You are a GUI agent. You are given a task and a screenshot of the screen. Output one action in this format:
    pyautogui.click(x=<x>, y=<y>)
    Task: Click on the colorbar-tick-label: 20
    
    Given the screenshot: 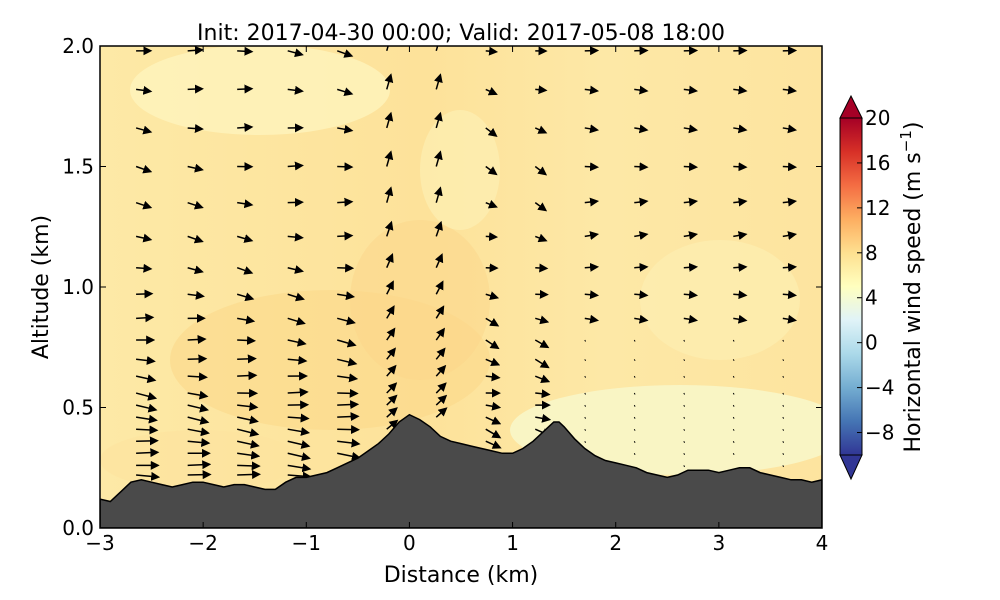 What is the action you would take?
    pyautogui.click(x=877, y=118)
    